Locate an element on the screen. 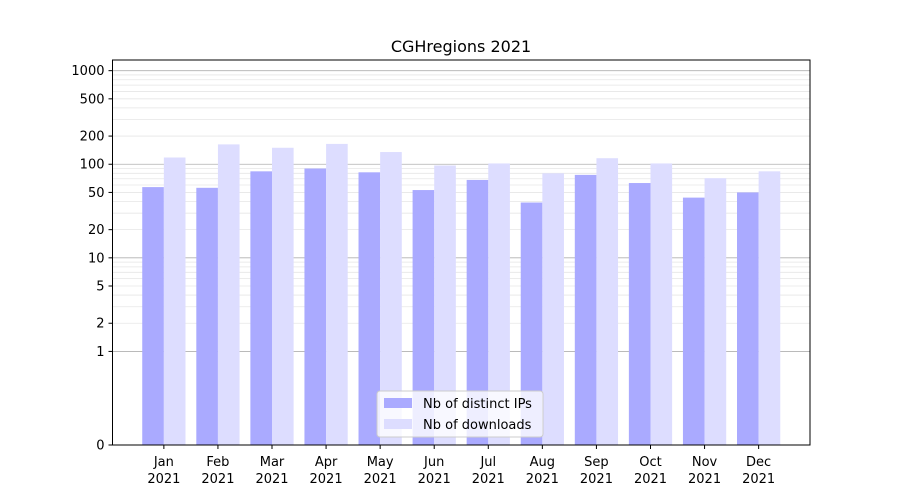 Image resolution: width=900 pixels, height=500 pixels. legend-label-downloads: Nb of downloads is located at coordinates (477, 425).